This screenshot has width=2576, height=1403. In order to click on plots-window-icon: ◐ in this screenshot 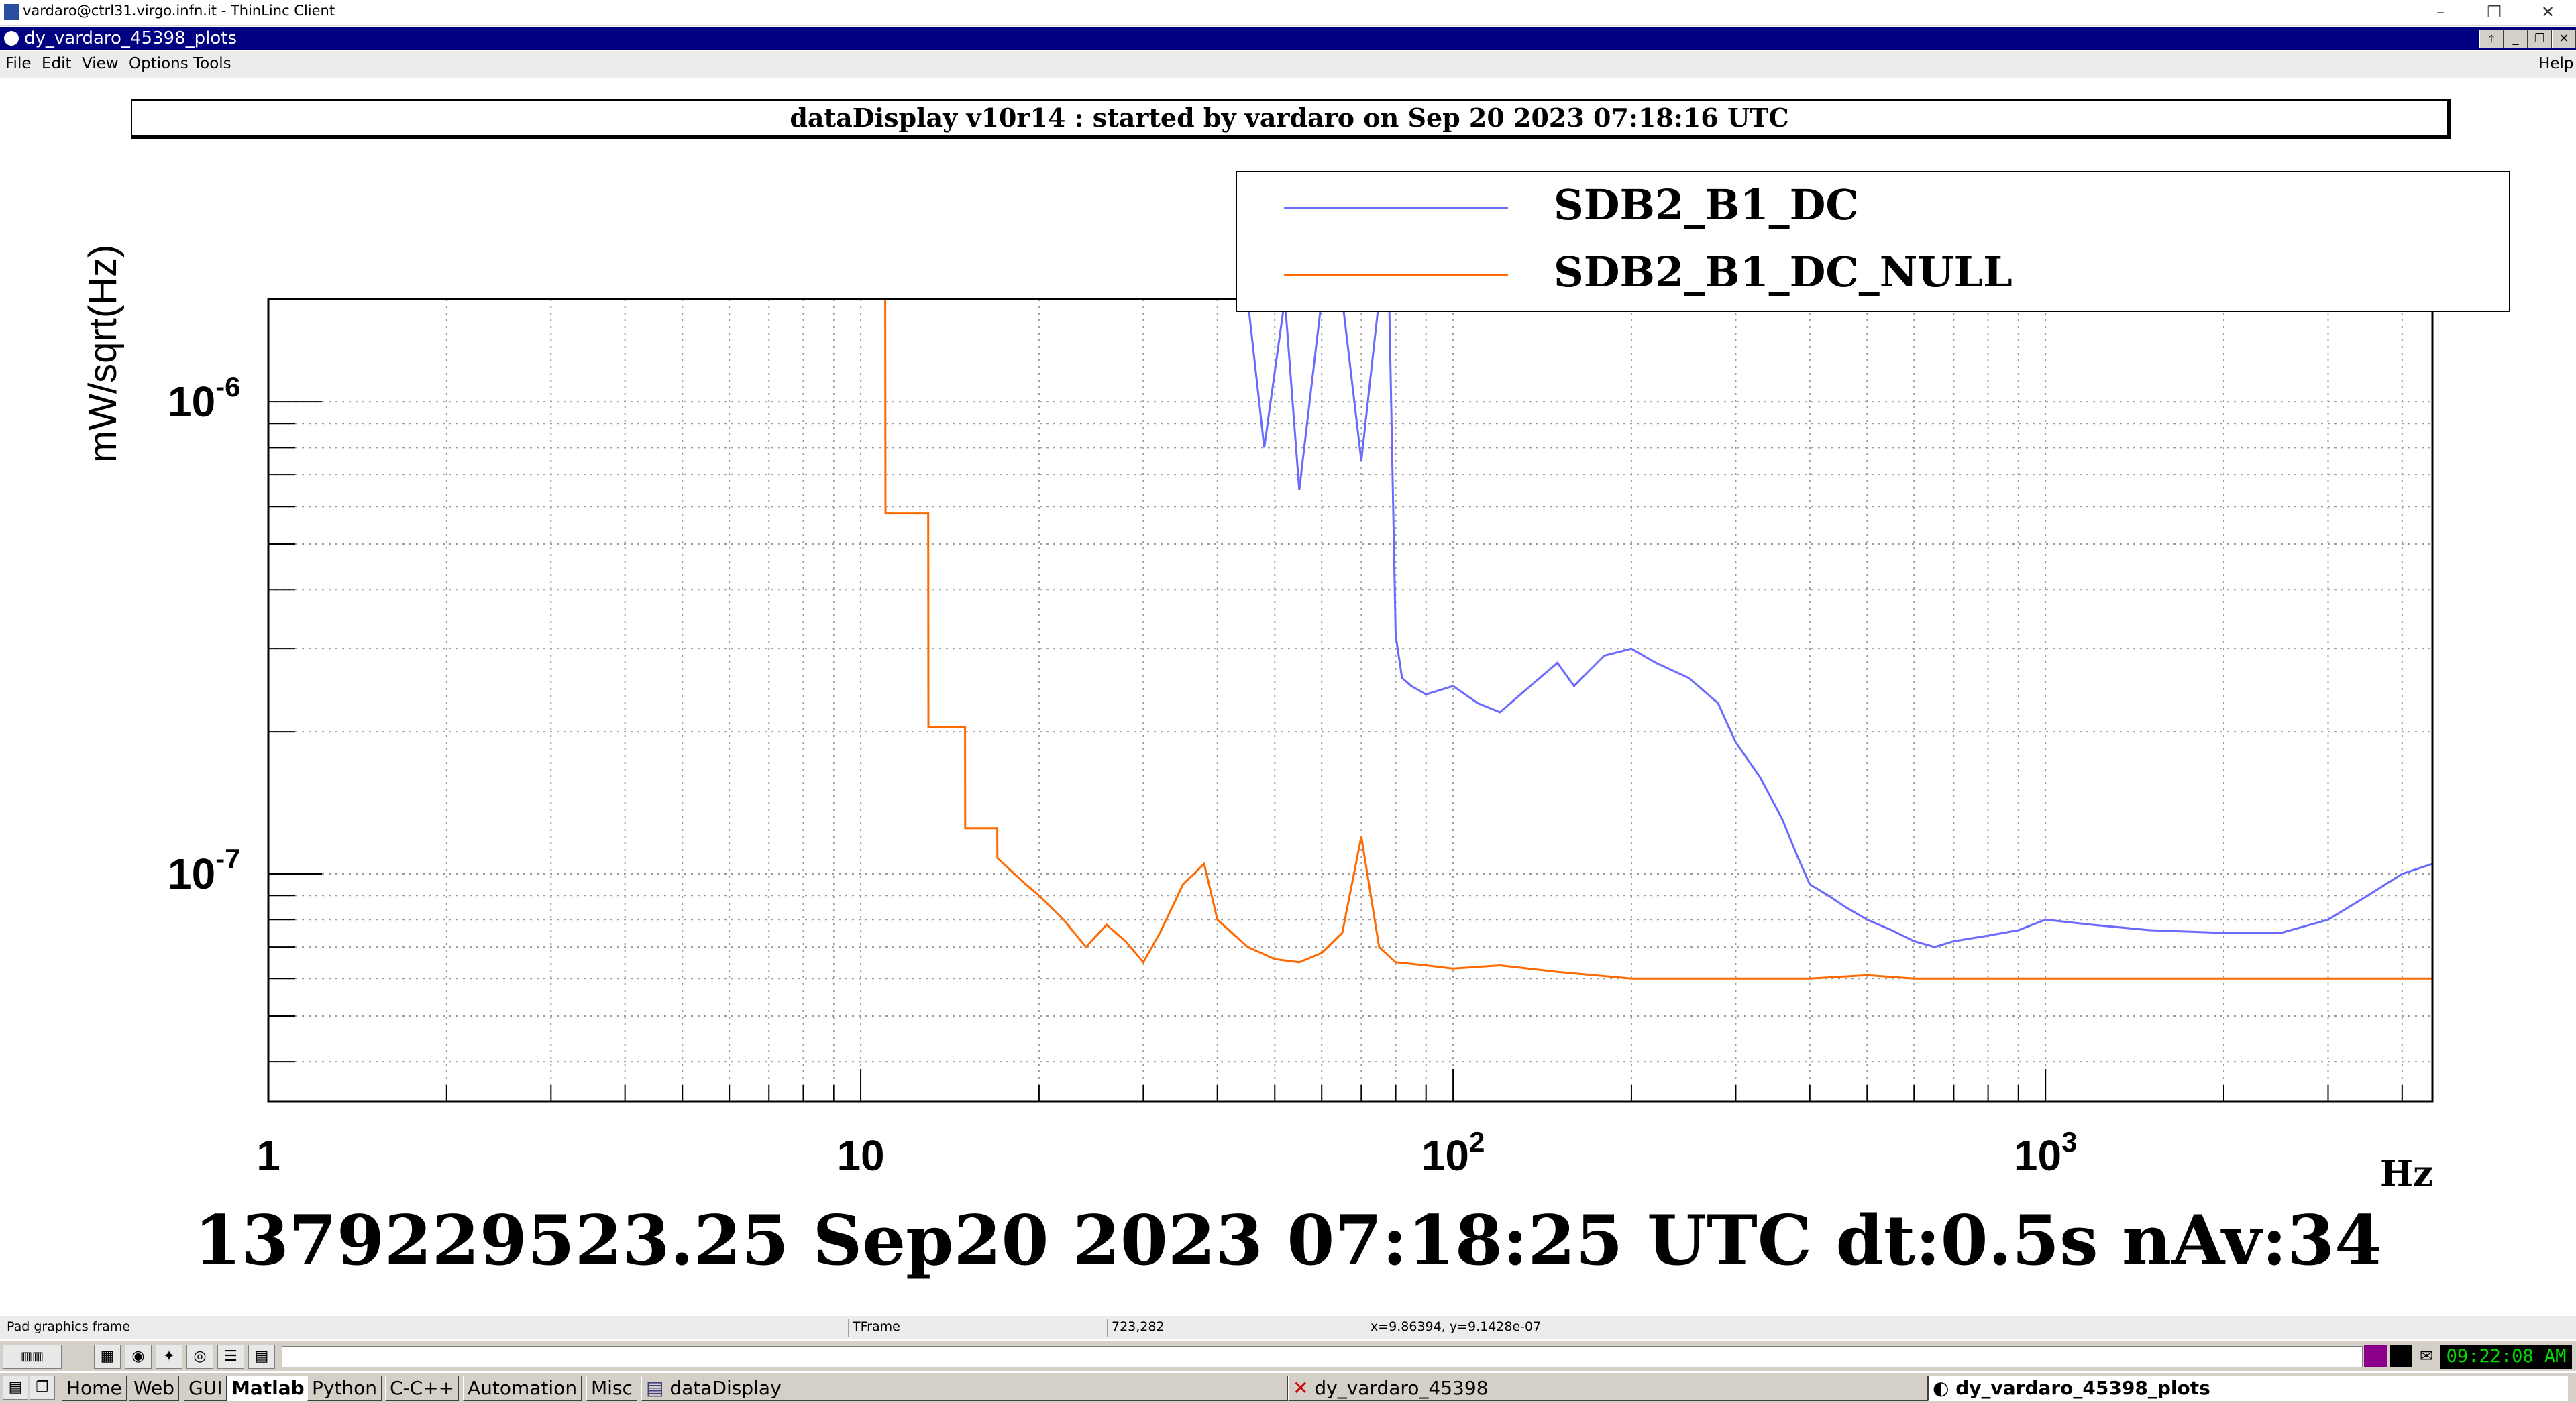, I will do `click(1941, 1388)`.